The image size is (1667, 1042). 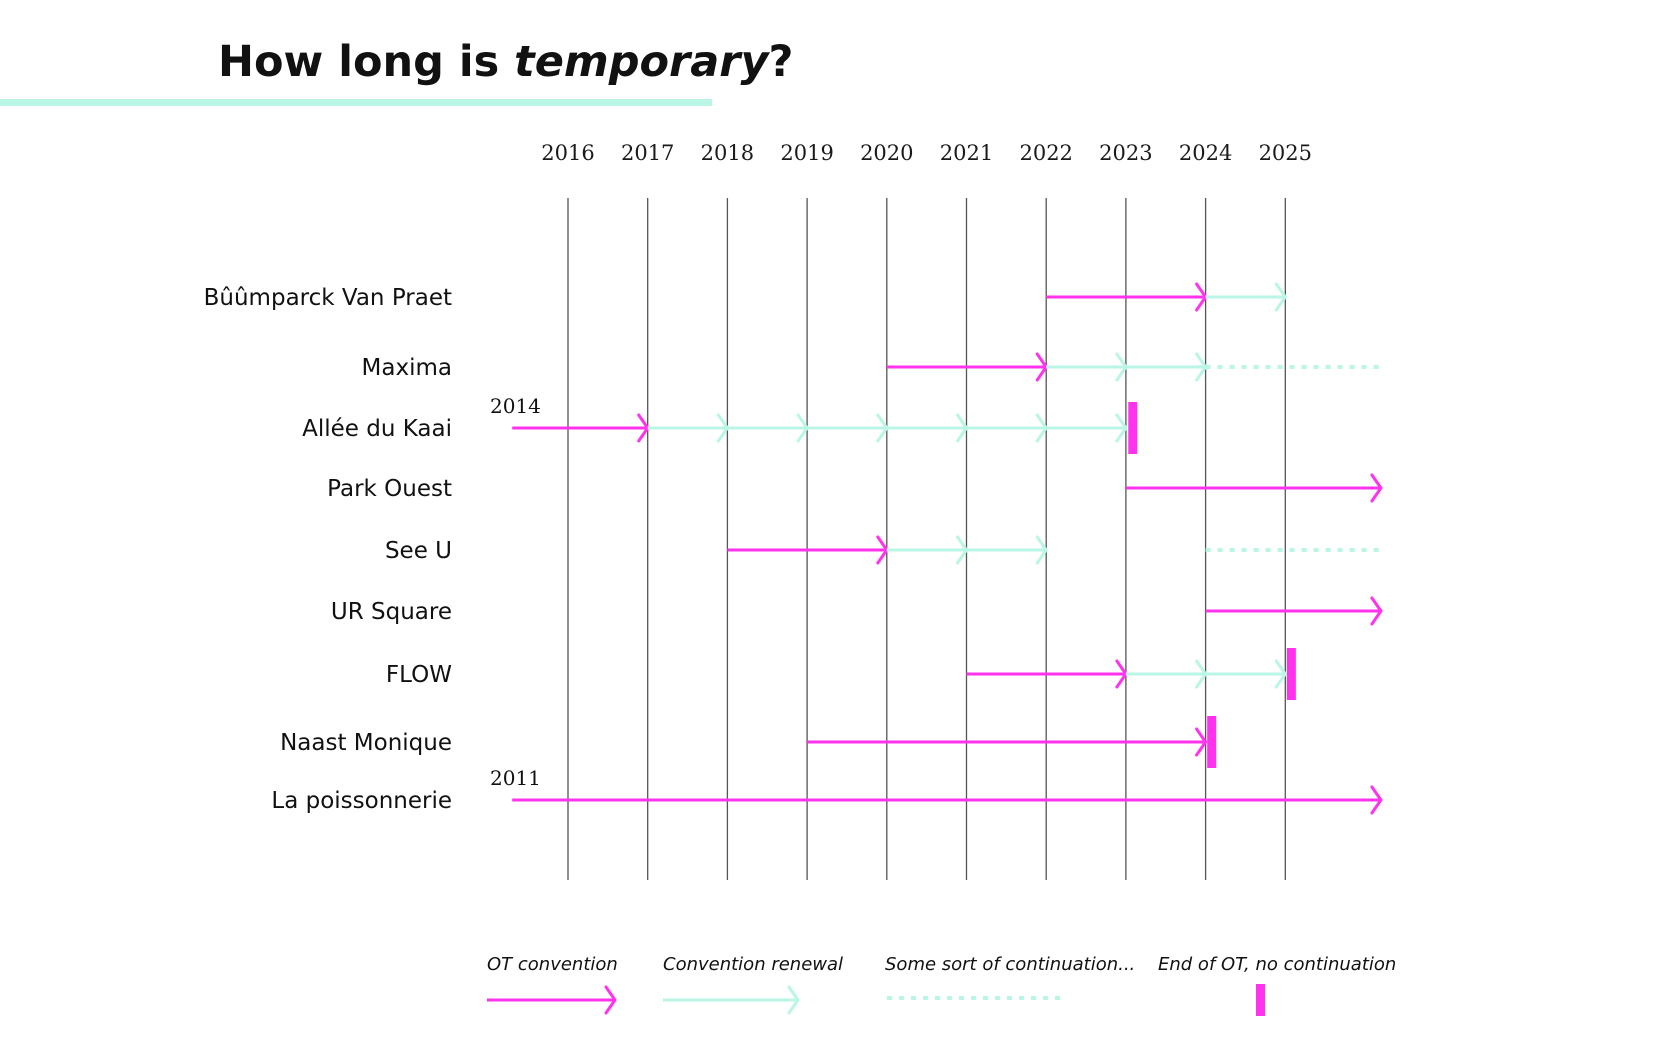 I want to click on chart-title-emphasis: temporary, so click(x=642, y=62).